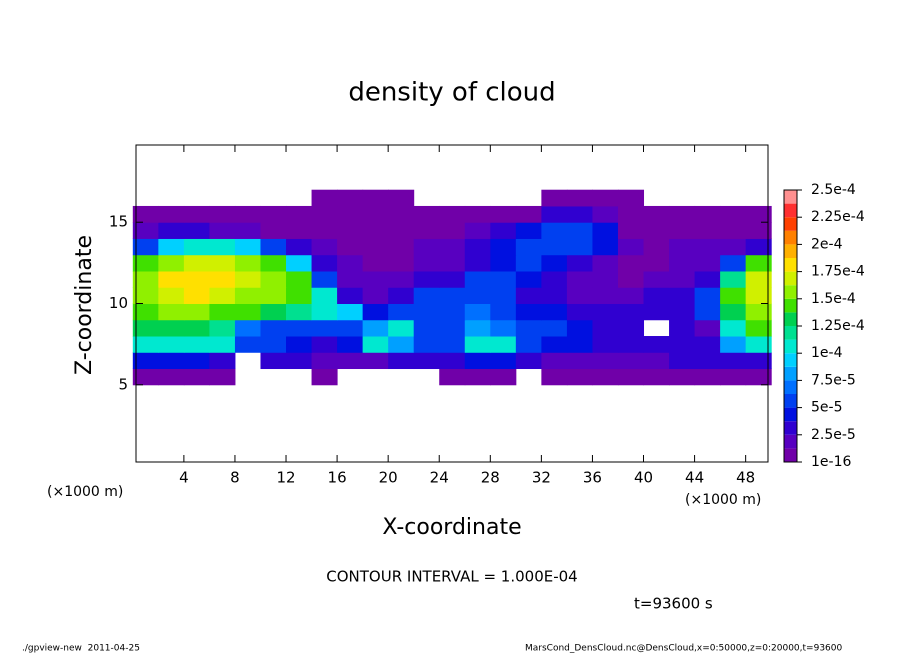 This screenshot has height=654, width=904. Describe the element at coordinates (184, 478) in the screenshot. I see `x-tick-label: 4` at that location.